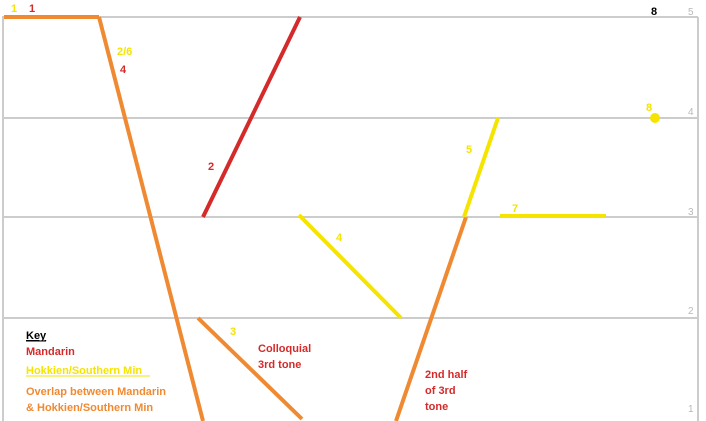  I want to click on annotation-2nd-half-line3: tone, so click(436, 407).